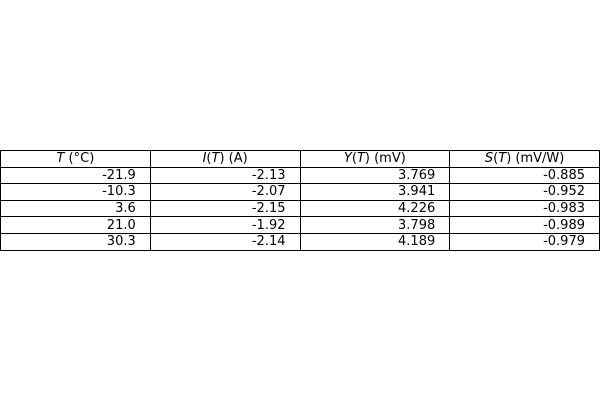 The width and height of the screenshot is (600, 400). I want to click on table-cell: -0.979, so click(524, 241).